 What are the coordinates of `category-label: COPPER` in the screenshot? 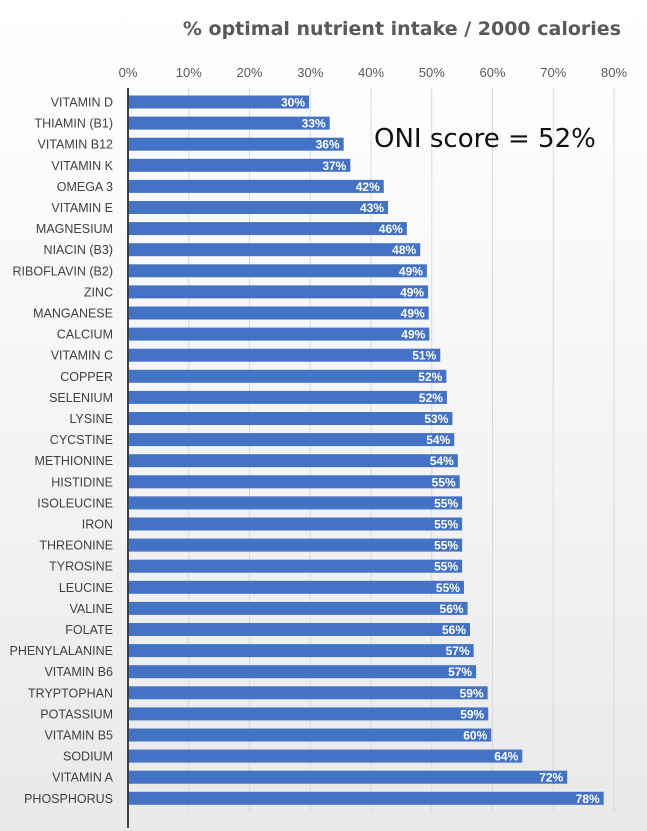 It's located at (86, 377).